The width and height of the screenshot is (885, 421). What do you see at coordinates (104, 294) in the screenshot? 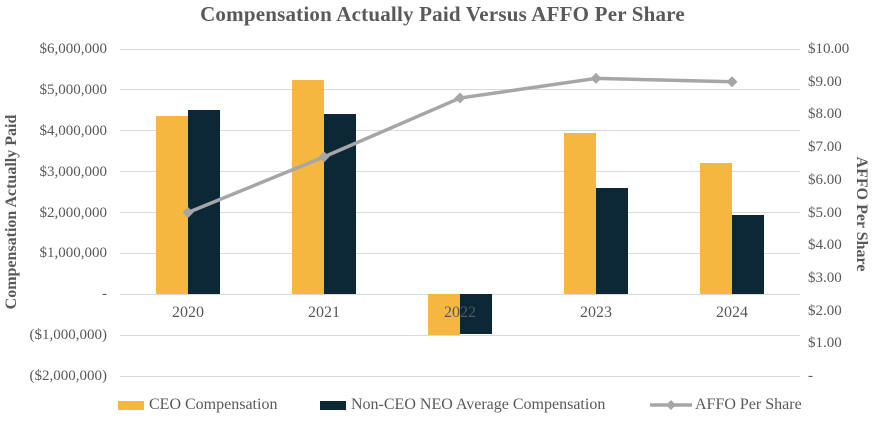
I see `left-axis-tick: -` at bounding box center [104, 294].